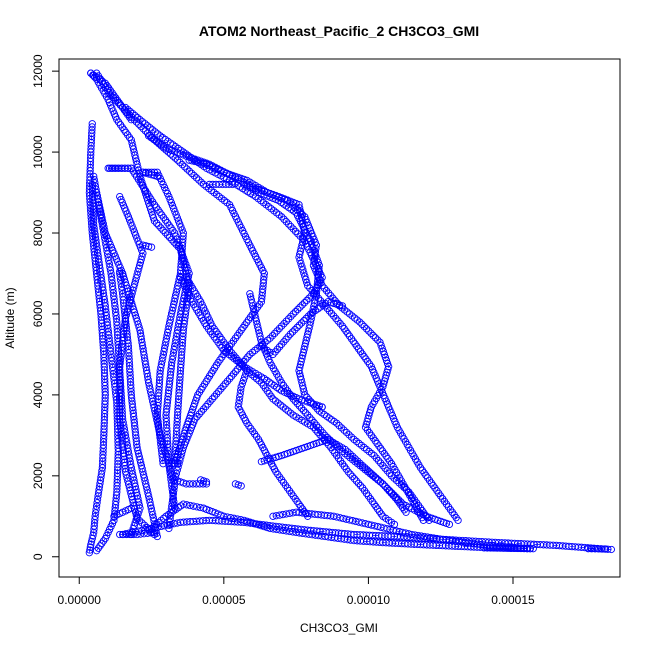 Image resolution: width=650 pixels, height=650 pixels. I want to click on y-tick-label: 6000, so click(38, 313).